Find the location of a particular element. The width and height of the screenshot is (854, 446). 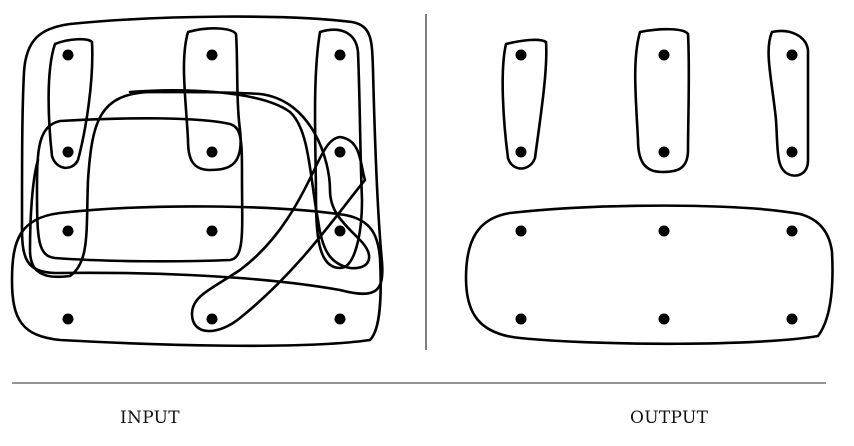

input-diagonal-region is located at coordinates (278, 234).